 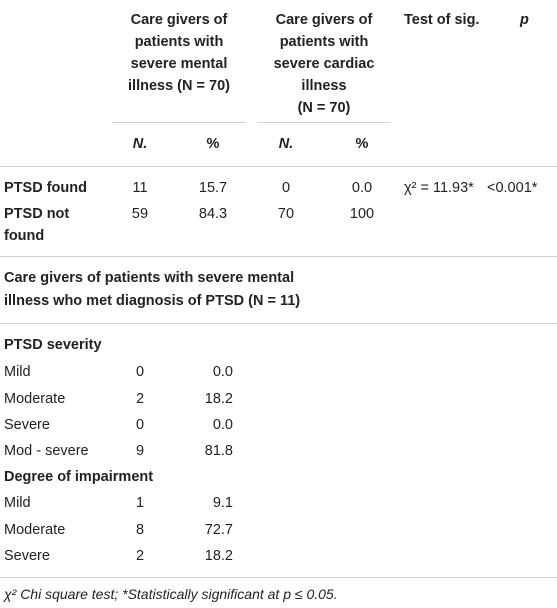 What do you see at coordinates (179, 122) in the screenshot?
I see `group1-underline` at bounding box center [179, 122].